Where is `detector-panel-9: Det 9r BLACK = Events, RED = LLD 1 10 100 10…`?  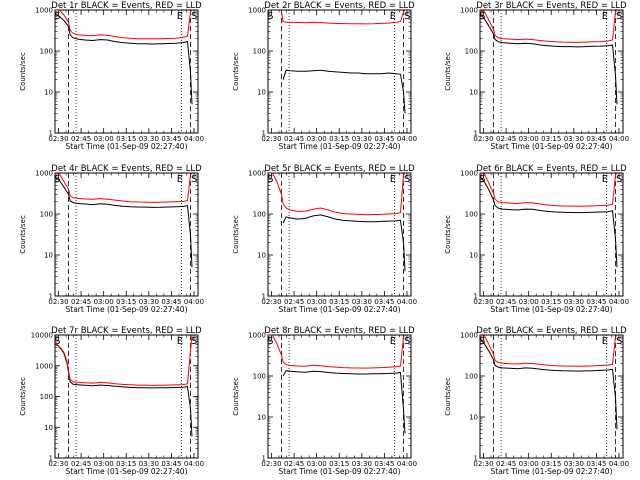 detector-panel-9: Det 9r BLACK = Events, RED = LLD 1 10 100 10… is located at coordinates (536, 401).